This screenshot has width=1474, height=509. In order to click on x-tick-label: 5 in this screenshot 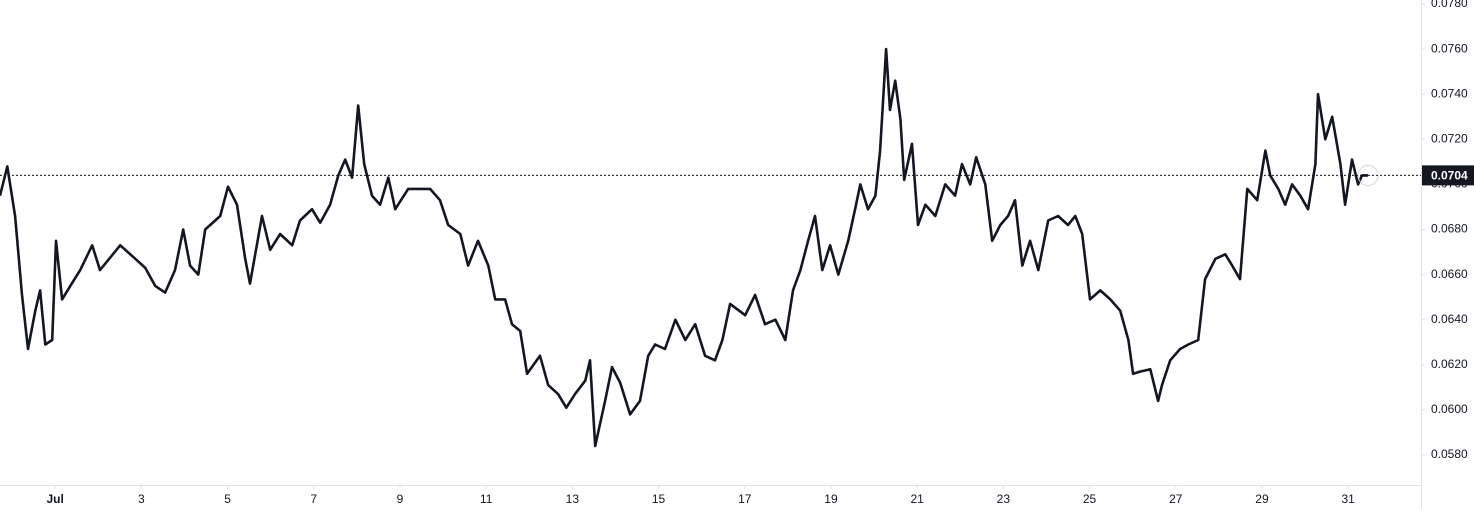, I will do `click(227, 499)`.